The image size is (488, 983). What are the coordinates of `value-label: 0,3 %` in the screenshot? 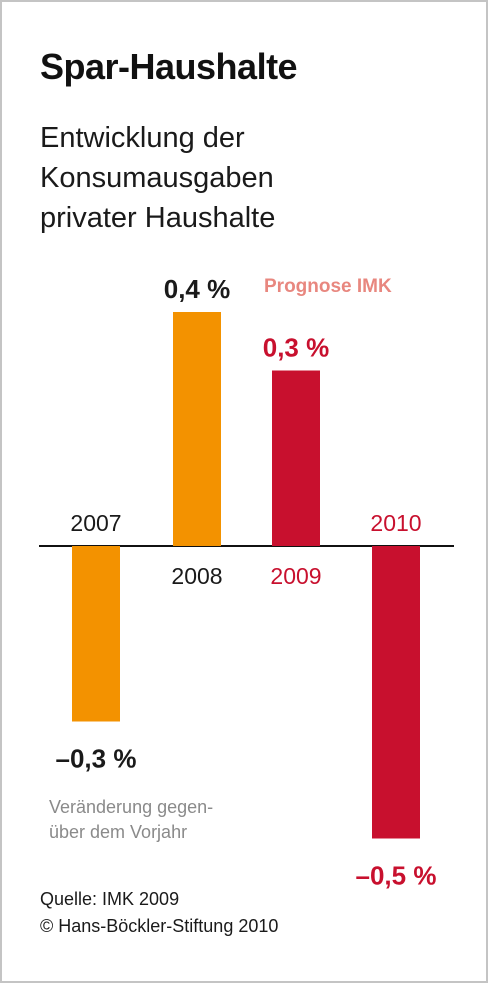 It's located at (296, 348).